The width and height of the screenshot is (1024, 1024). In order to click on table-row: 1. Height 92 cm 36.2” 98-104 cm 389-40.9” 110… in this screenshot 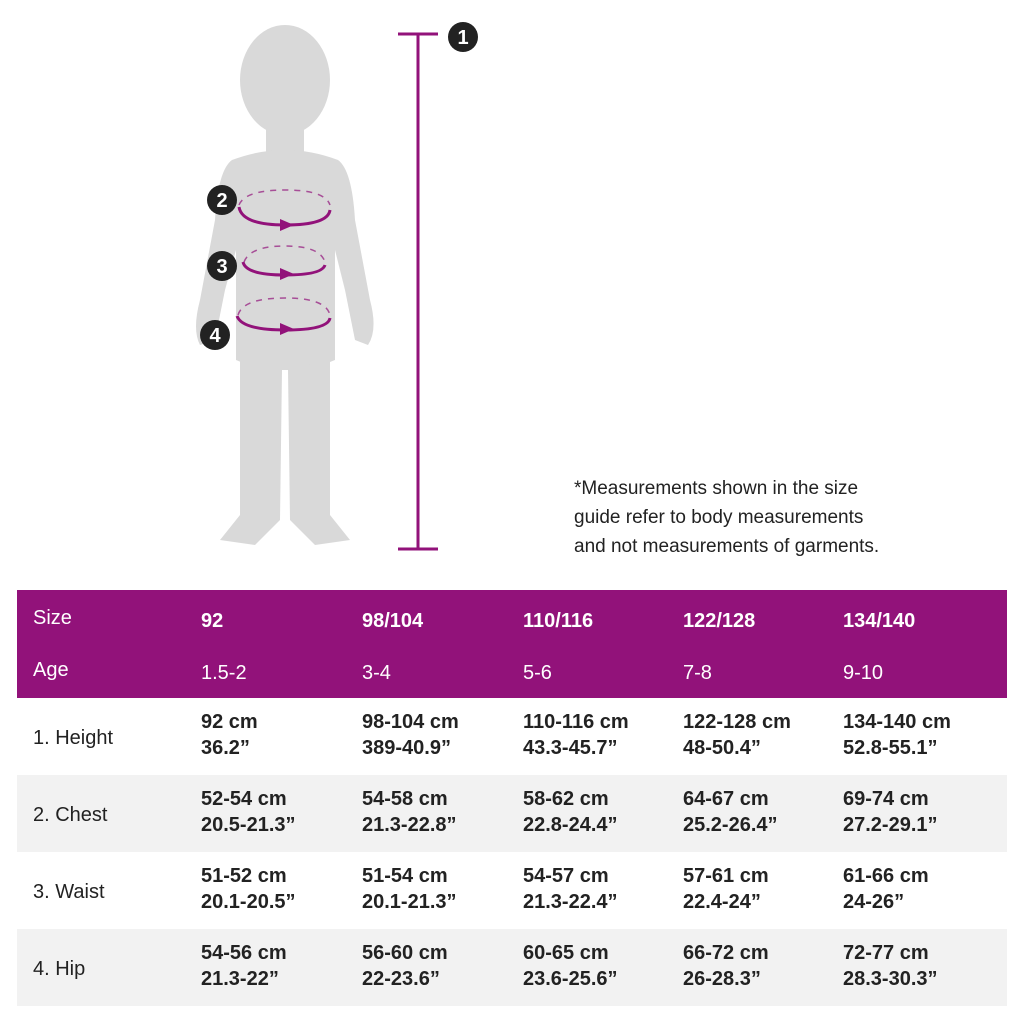, I will do `click(512, 736)`.